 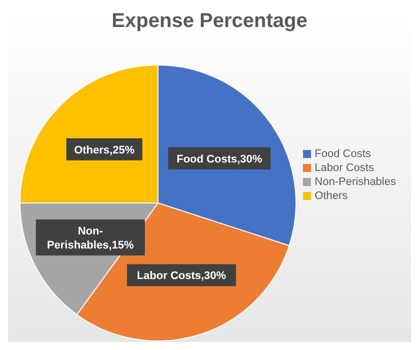 What do you see at coordinates (209, 21) in the screenshot?
I see `chart-title: Expense Percentage` at bounding box center [209, 21].